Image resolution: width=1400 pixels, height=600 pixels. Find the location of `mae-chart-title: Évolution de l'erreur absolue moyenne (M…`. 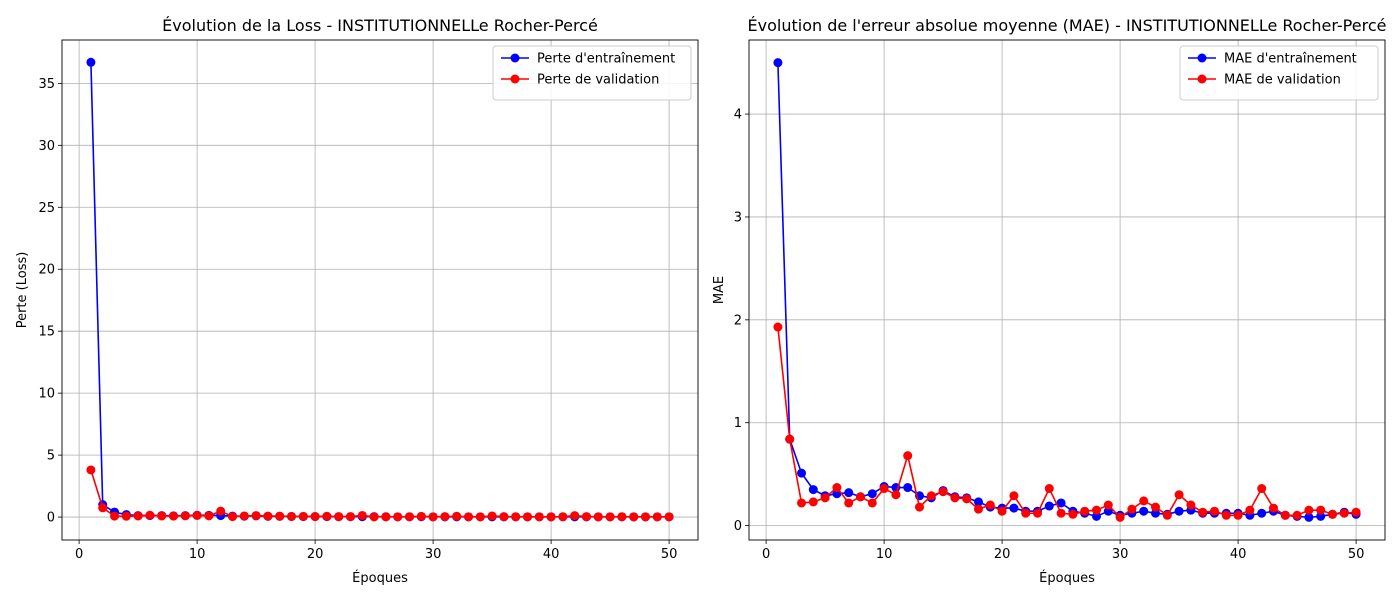

mae-chart-title: Évolution de l'erreur absolue moyenne (M… is located at coordinates (1067, 25).